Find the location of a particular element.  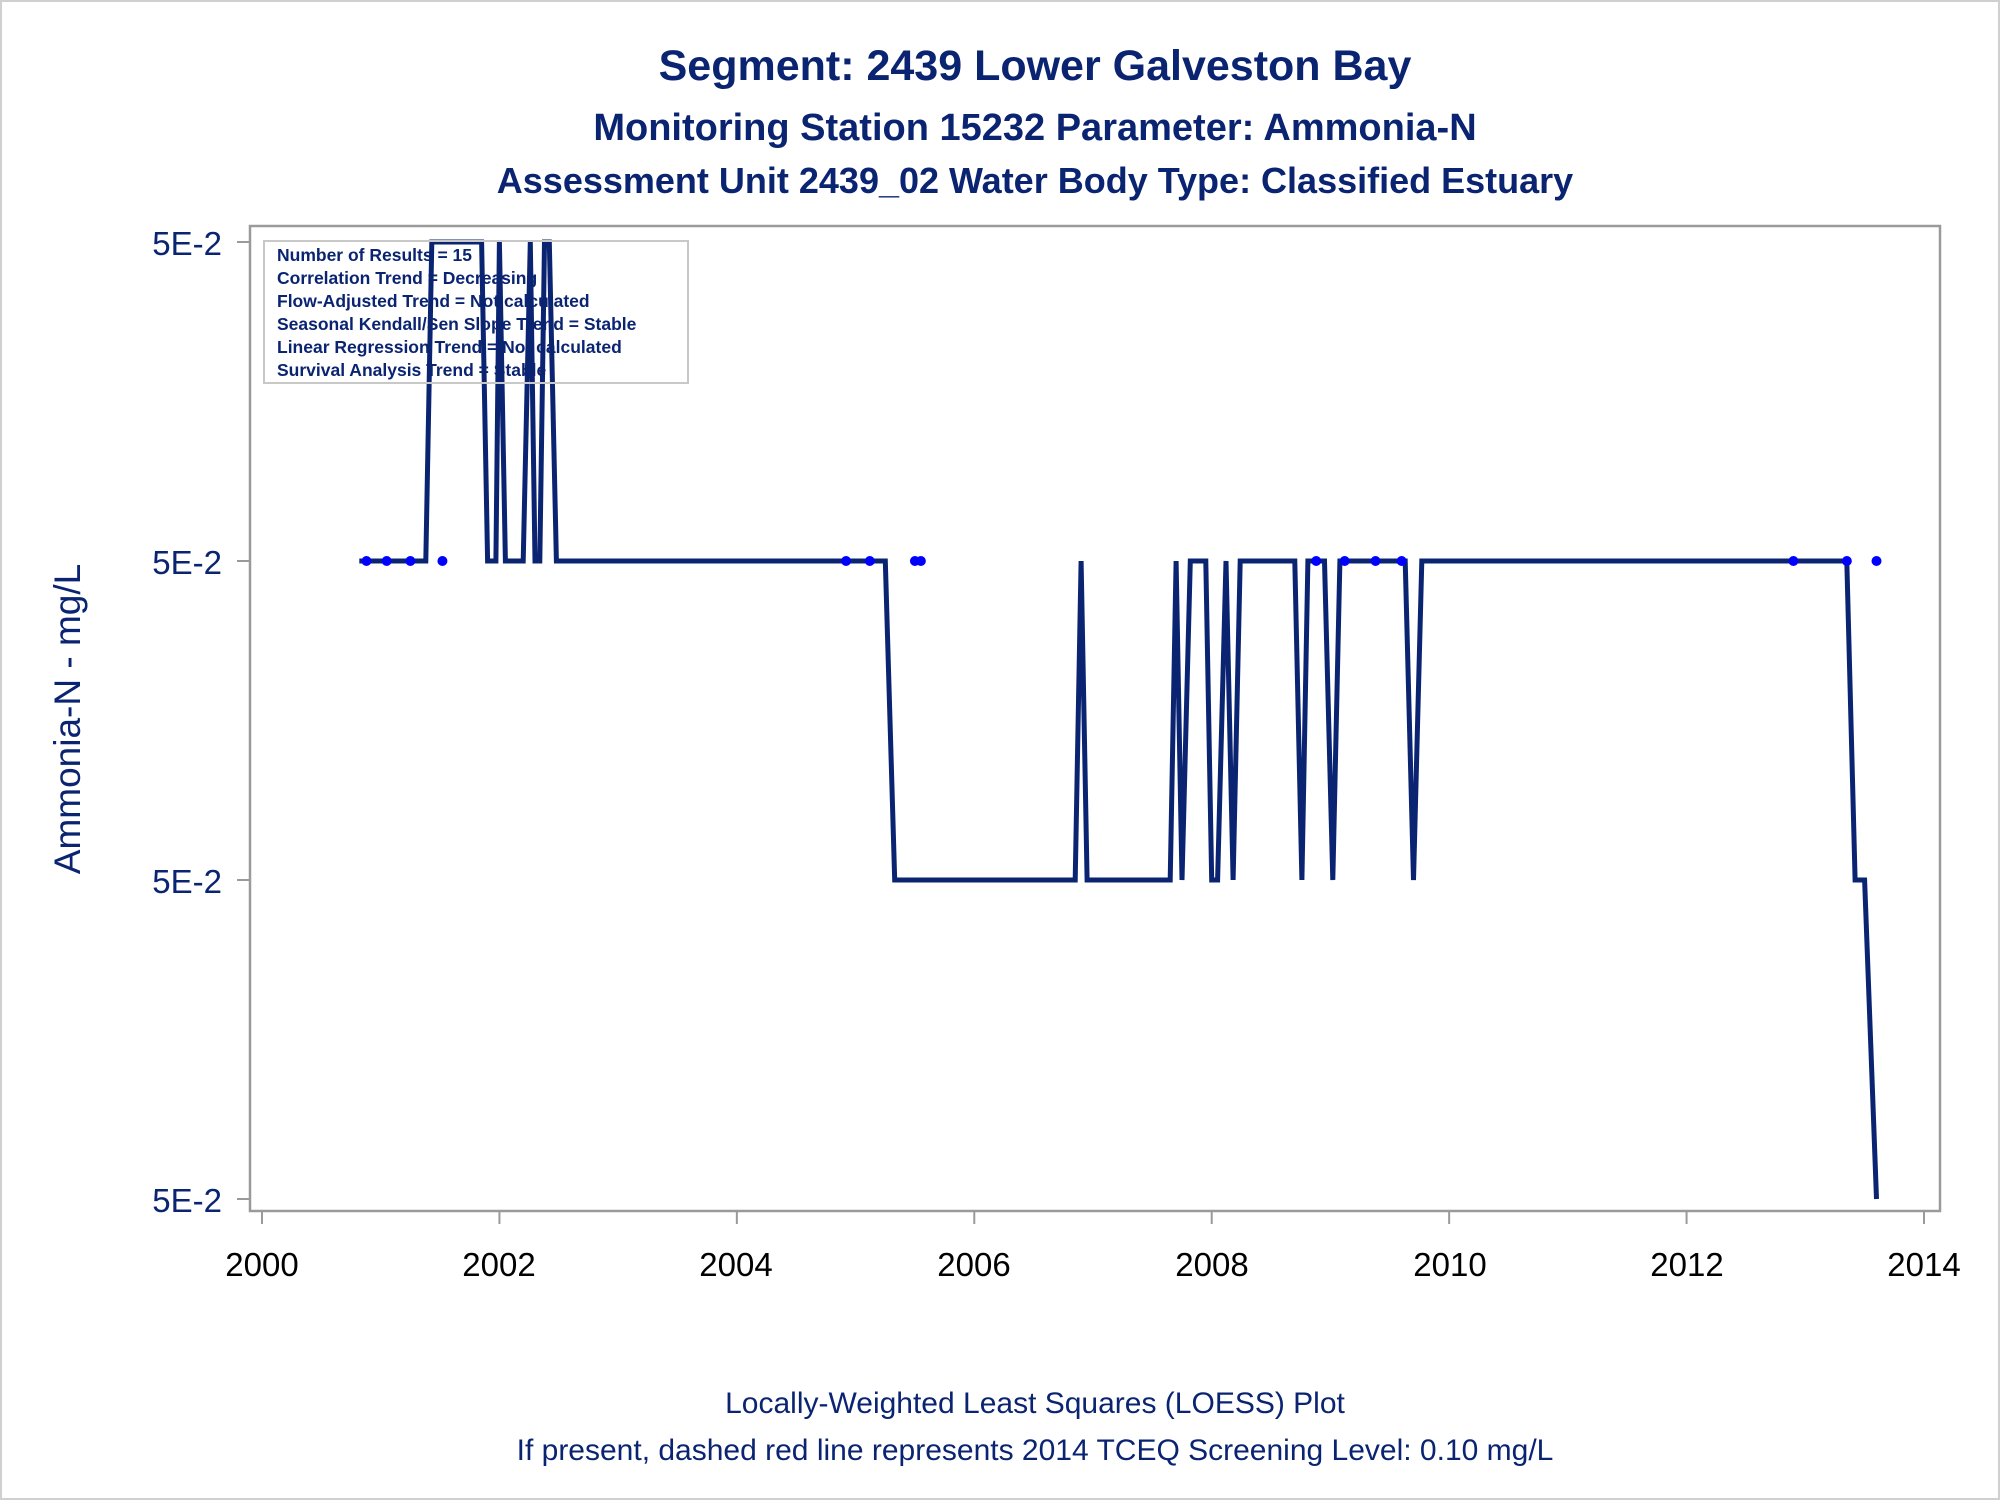

stats-line: Linear Regression Trend = Not calculated is located at coordinates (449, 347).